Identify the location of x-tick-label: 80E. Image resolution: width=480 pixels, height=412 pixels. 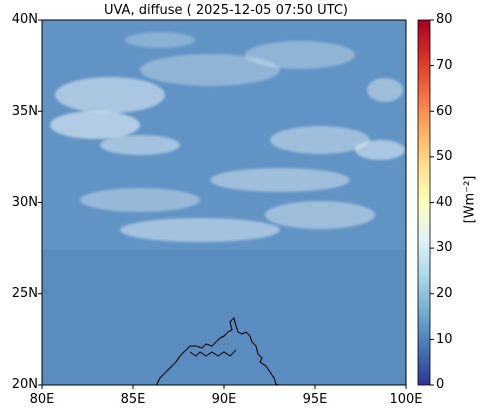
(42, 399).